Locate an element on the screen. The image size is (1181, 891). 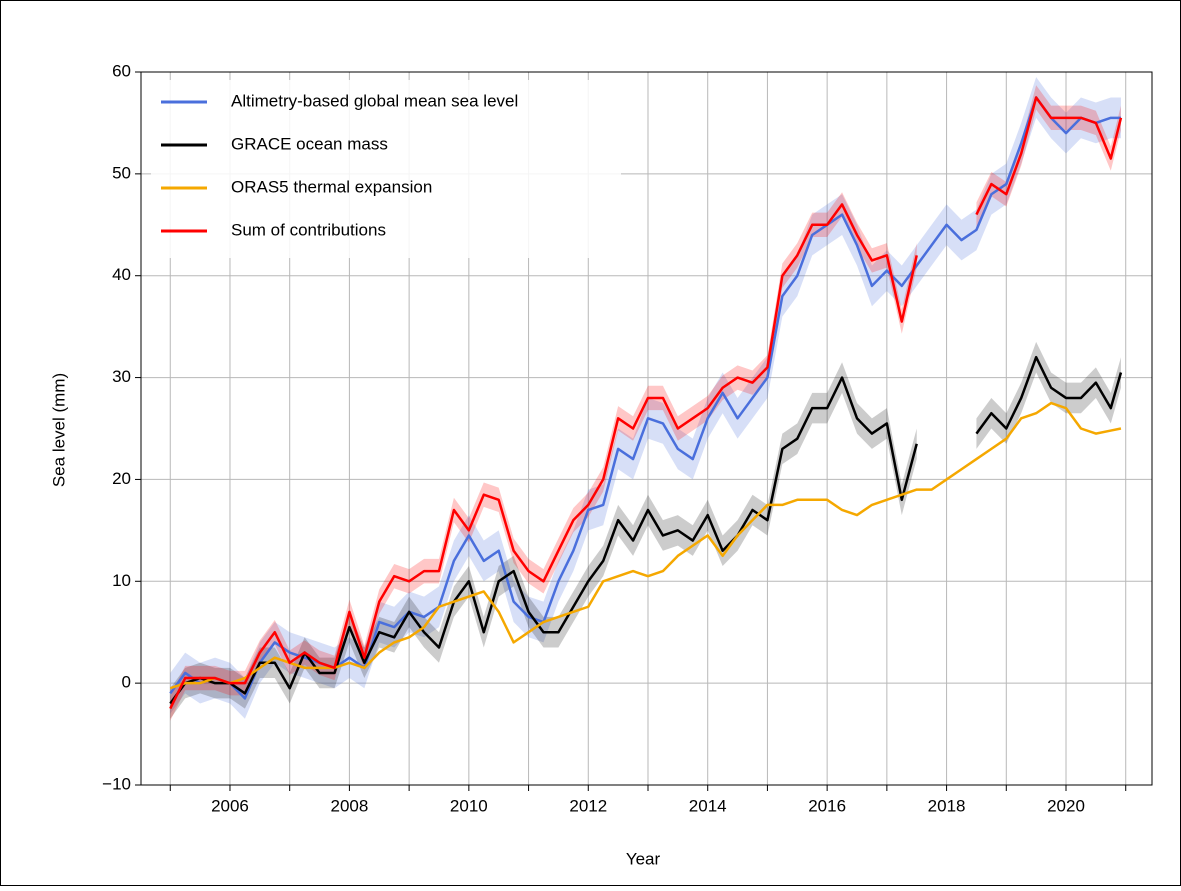
y-tick-label: 40 is located at coordinates (121, 274).